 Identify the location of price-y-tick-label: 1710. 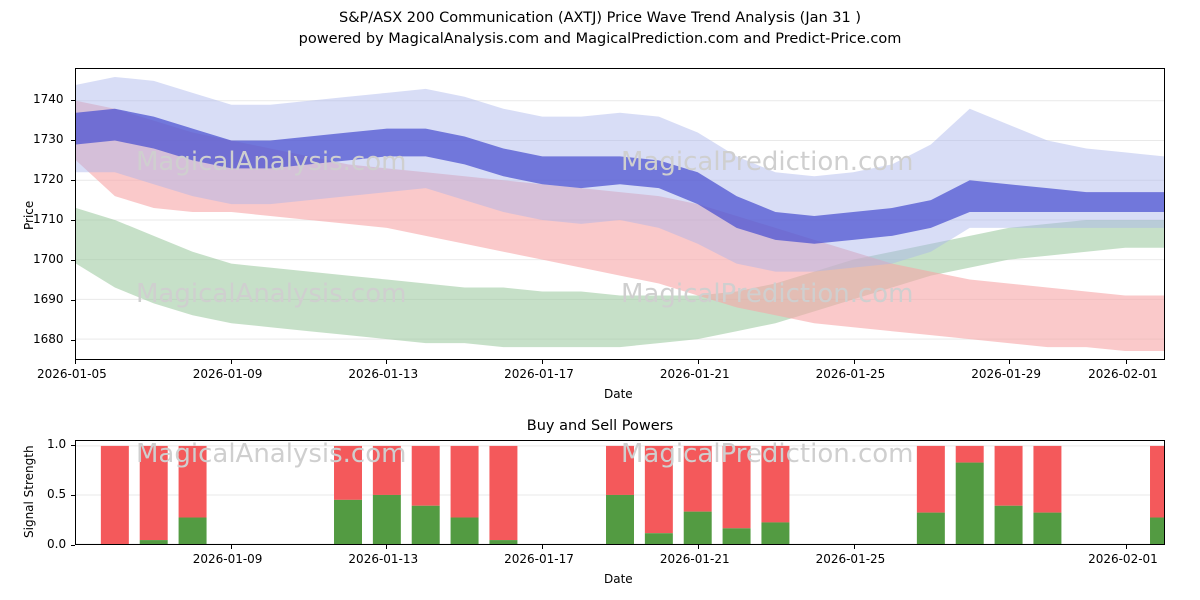
(48, 219).